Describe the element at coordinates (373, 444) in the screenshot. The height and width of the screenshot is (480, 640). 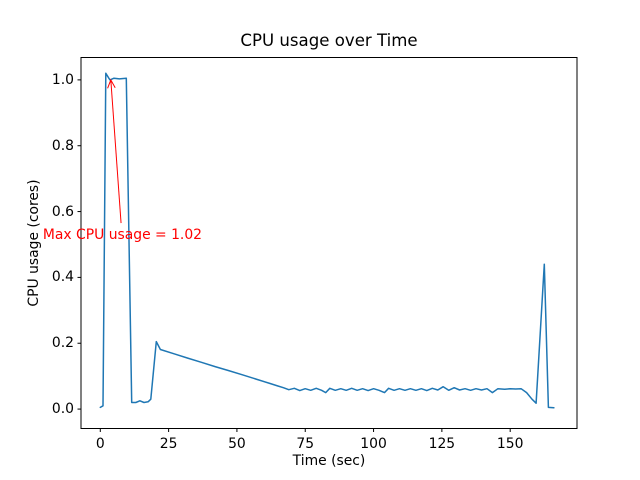
I see `x-tick-label: 100` at that location.